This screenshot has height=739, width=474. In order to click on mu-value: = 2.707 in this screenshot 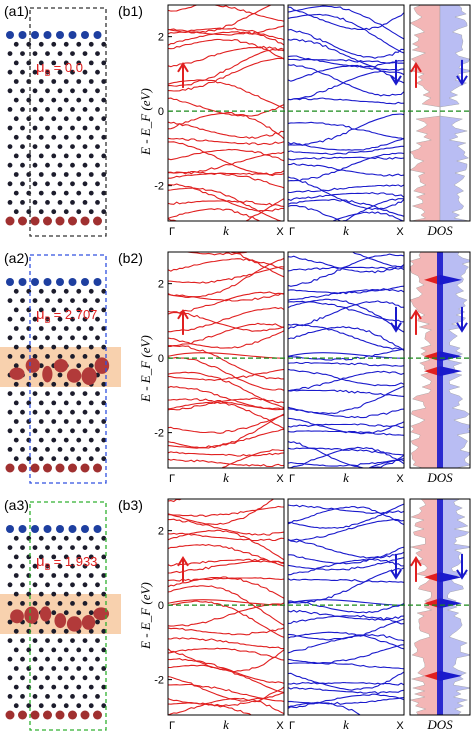, I will do `click(76, 314)`.